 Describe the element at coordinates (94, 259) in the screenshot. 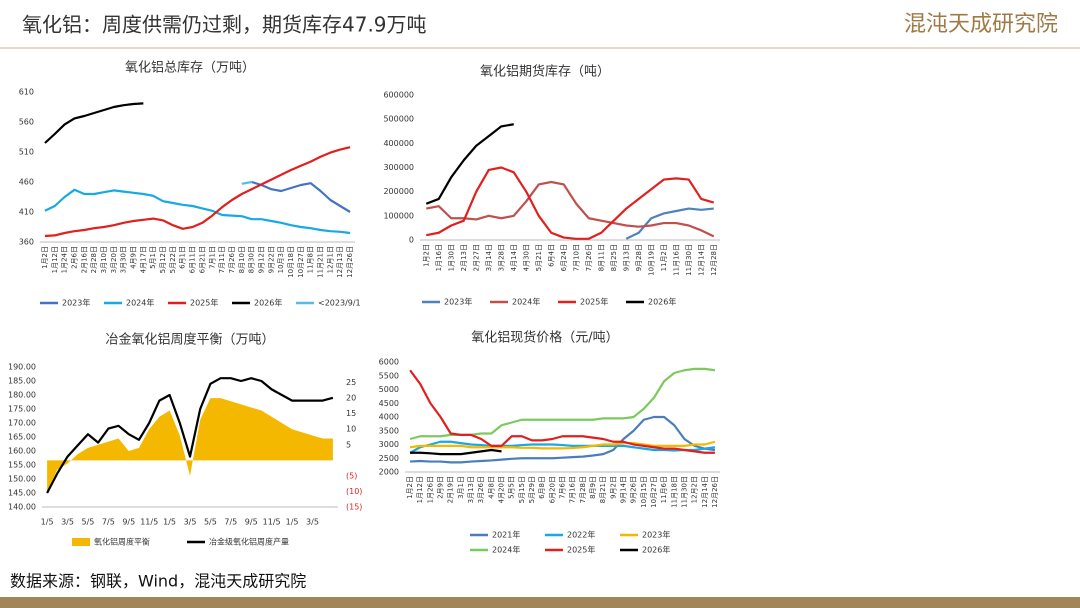

I see `x-tick-label: 2月28日` at that location.